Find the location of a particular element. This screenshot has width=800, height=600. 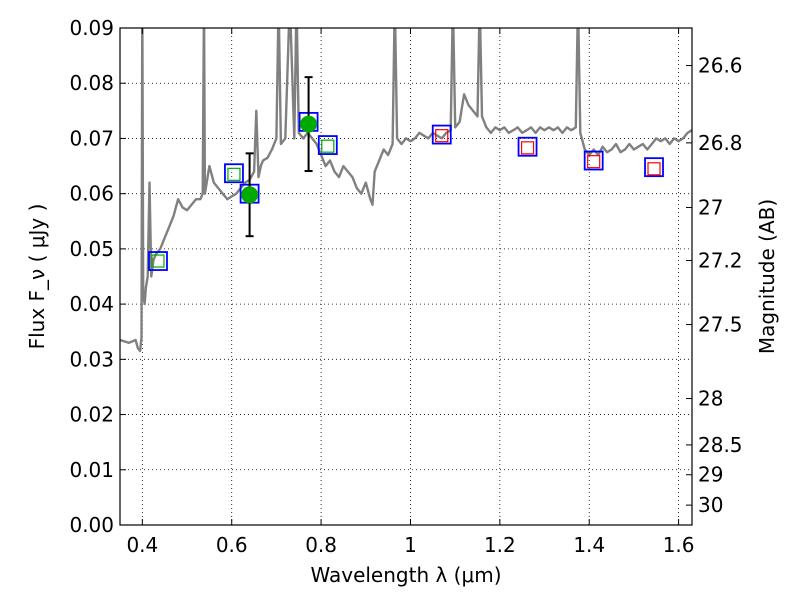

y-tick-label: 0.06 is located at coordinates (91, 194).